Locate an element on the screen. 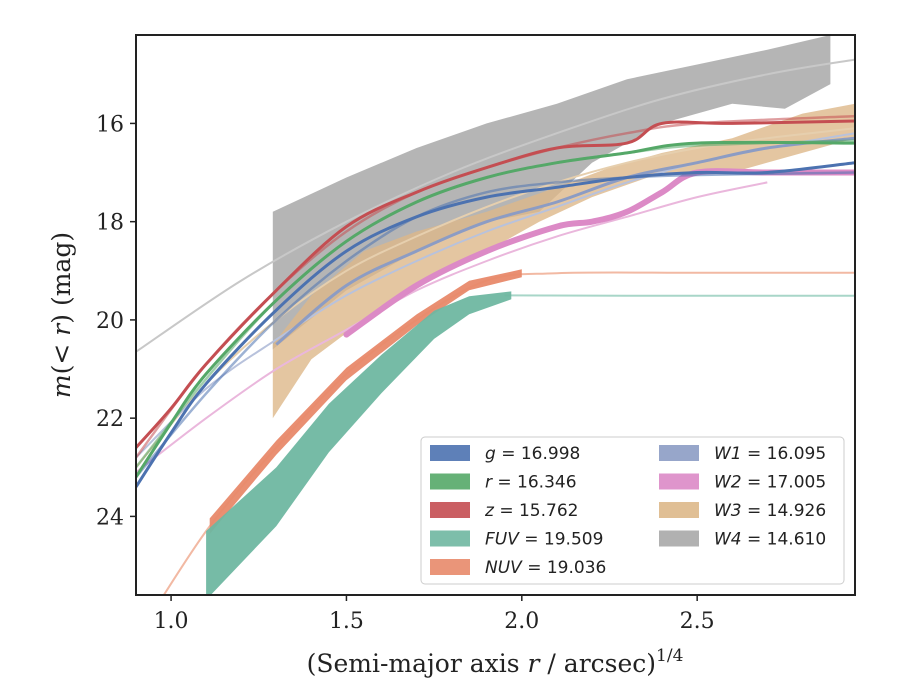  legend-swatch-nuv is located at coordinates (450, 567).